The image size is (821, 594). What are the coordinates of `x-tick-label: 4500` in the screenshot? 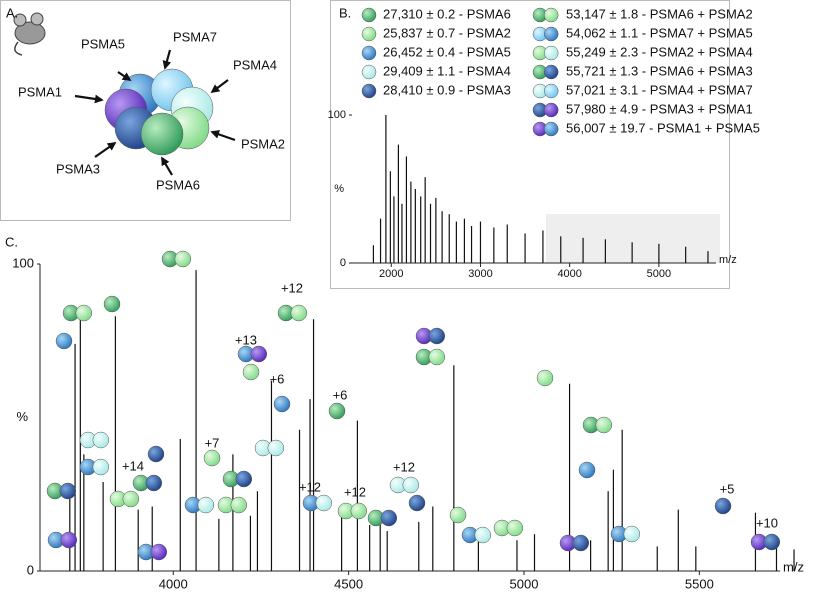 It's located at (348, 582).